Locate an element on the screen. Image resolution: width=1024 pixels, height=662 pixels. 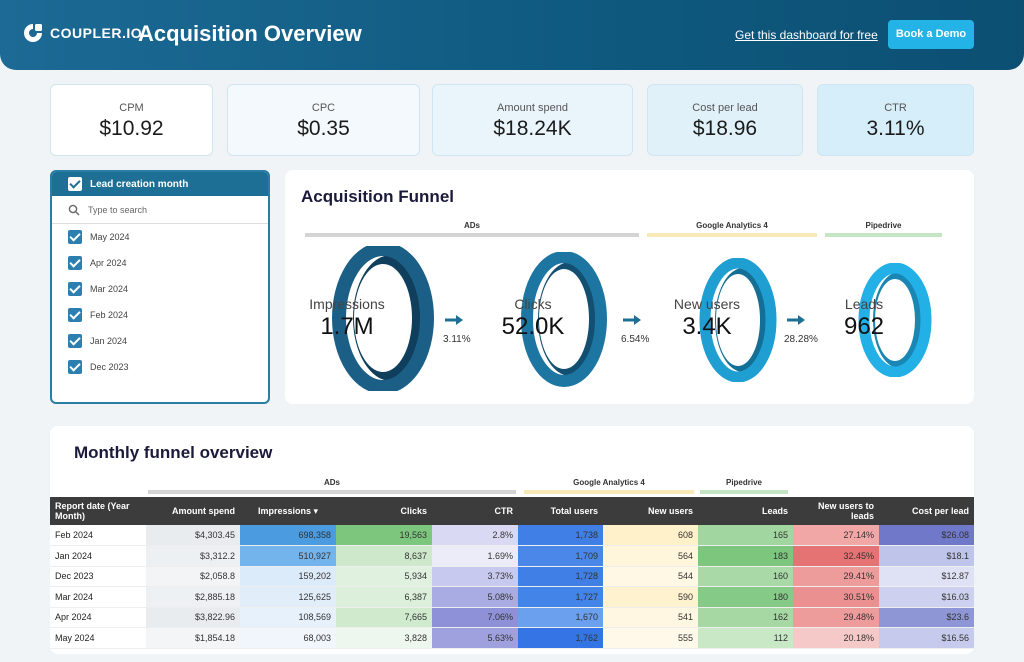
get-dashboard-link: Get this dashboard for free is located at coordinates (806, 35).